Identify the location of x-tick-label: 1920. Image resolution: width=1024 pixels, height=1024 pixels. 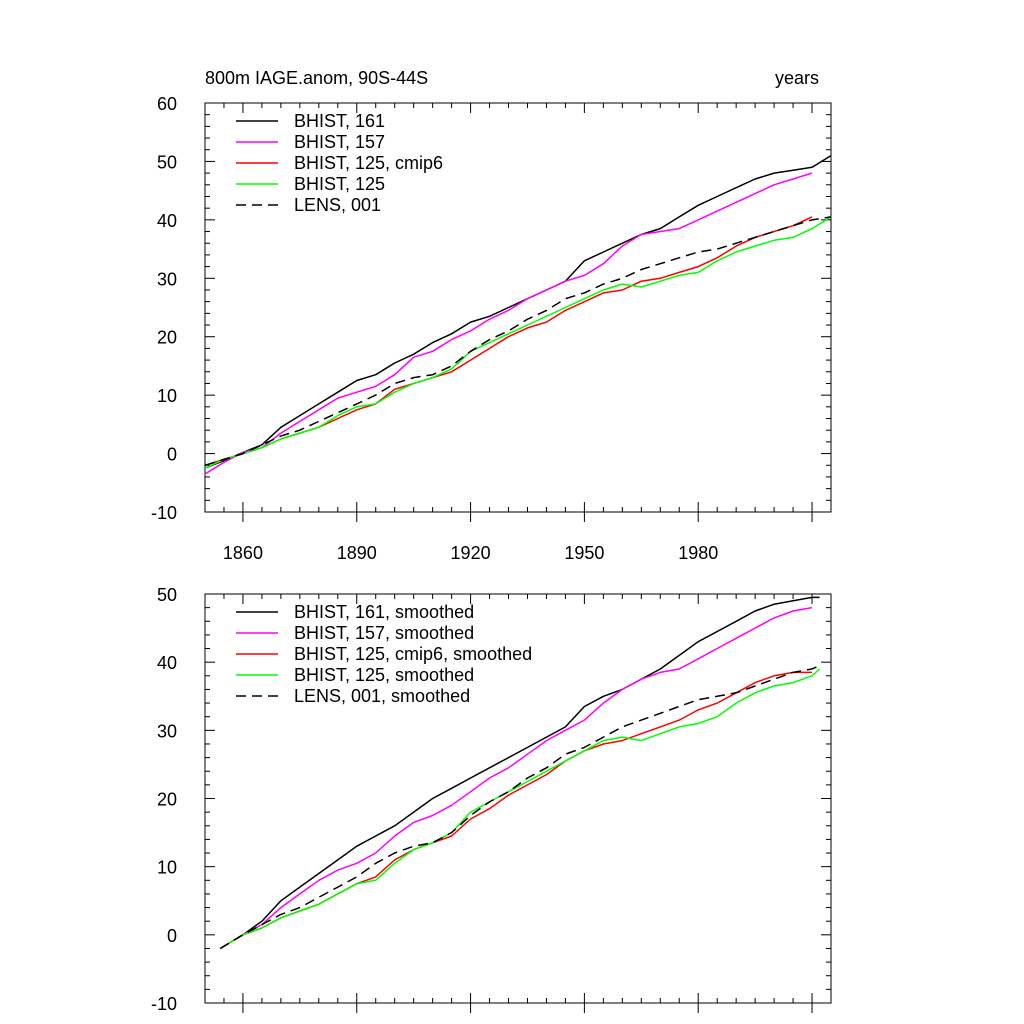
(471, 553).